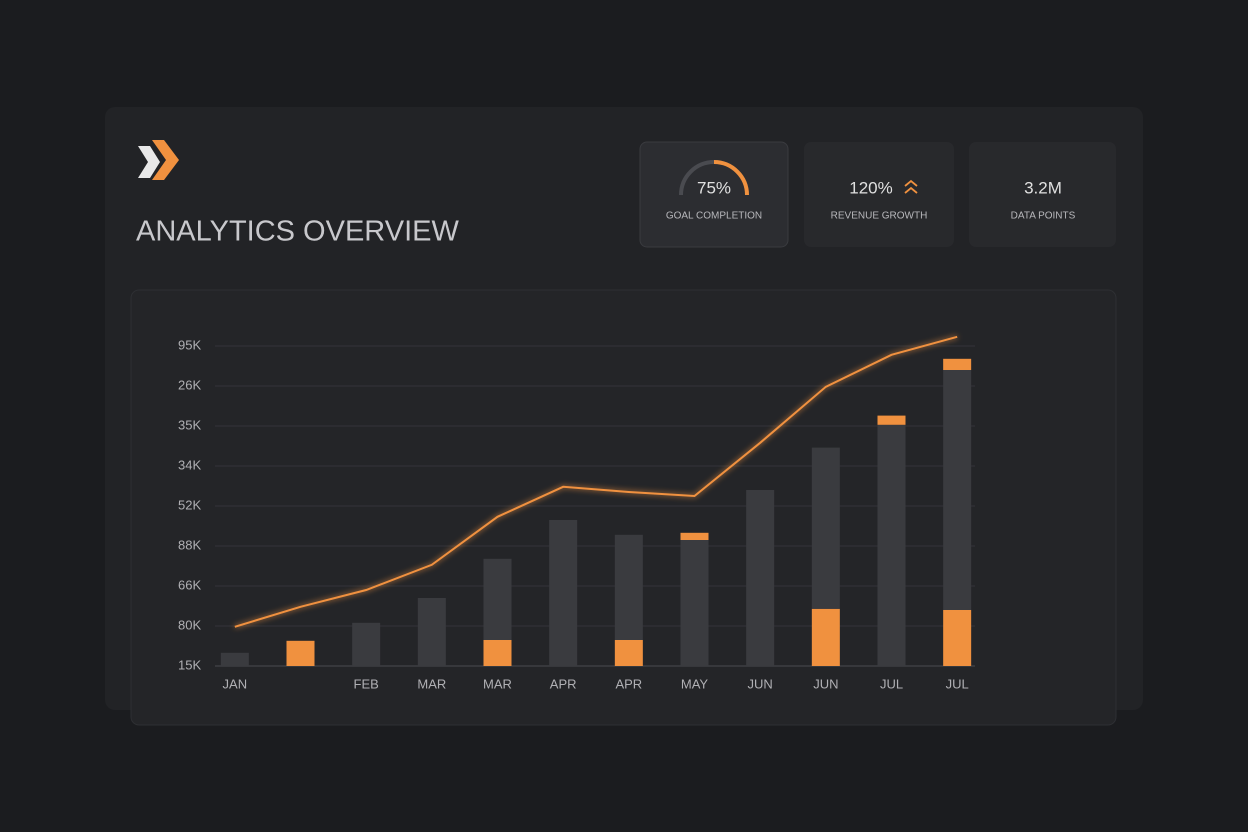  I want to click on kpi-value: 3.2M, so click(1043, 187).